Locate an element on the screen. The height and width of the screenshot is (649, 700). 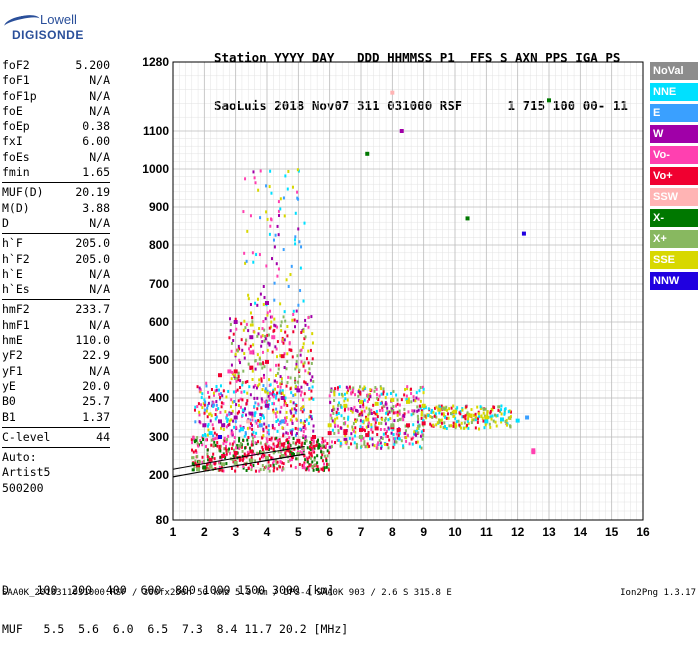
param-row: MUF(D) 20.19 is located at coordinates (56, 192).